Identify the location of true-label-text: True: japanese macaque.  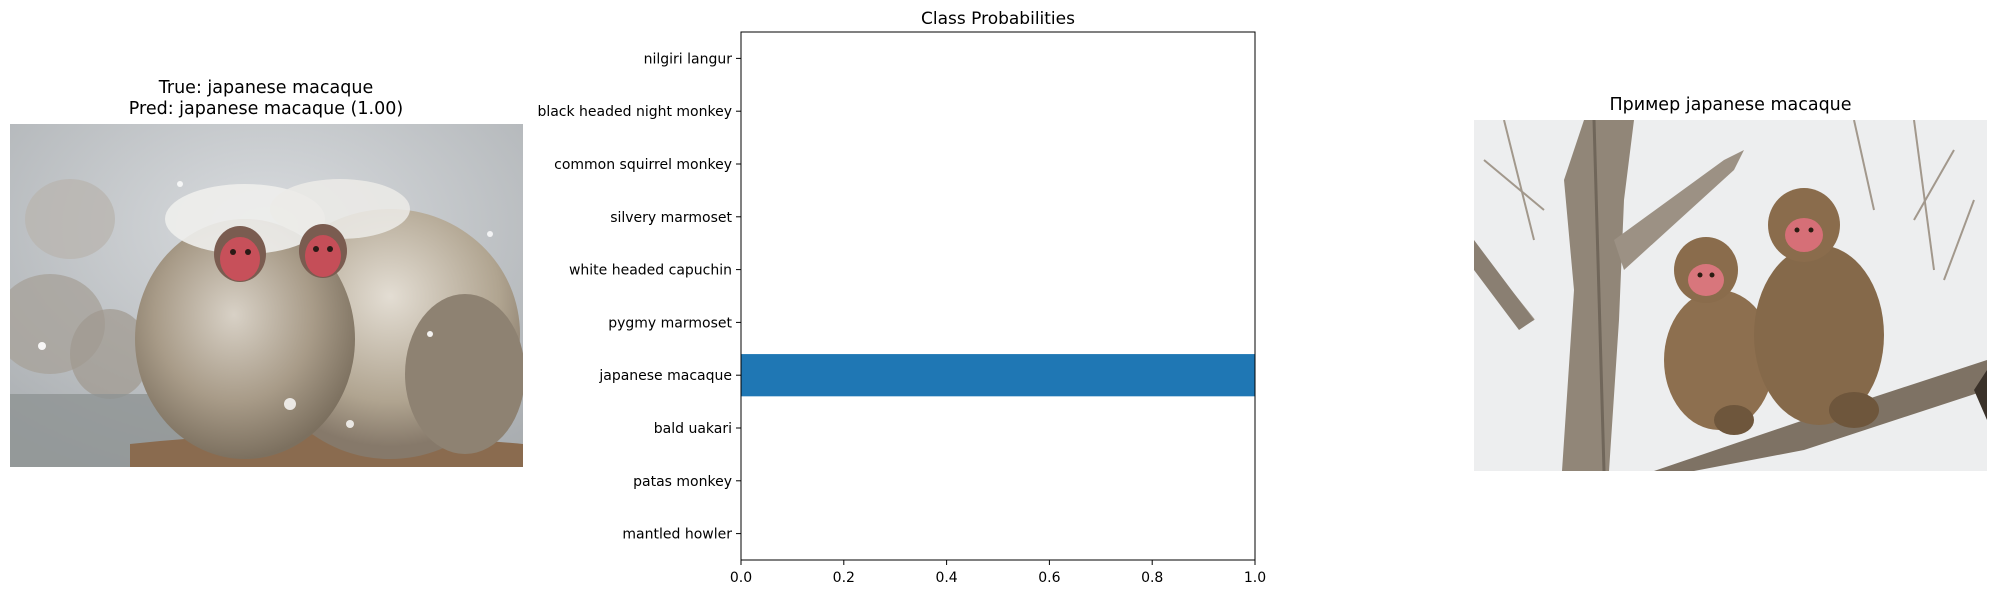
(266, 88).